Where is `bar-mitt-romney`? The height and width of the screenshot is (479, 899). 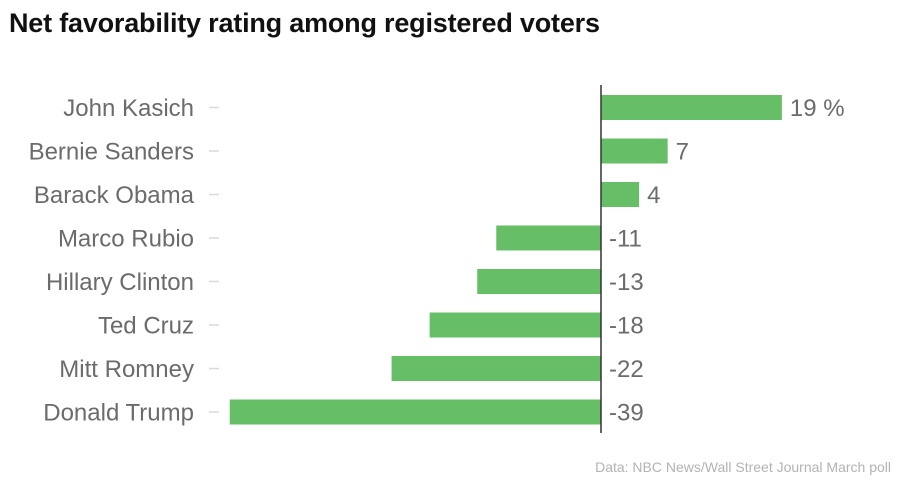 bar-mitt-romney is located at coordinates (496, 368).